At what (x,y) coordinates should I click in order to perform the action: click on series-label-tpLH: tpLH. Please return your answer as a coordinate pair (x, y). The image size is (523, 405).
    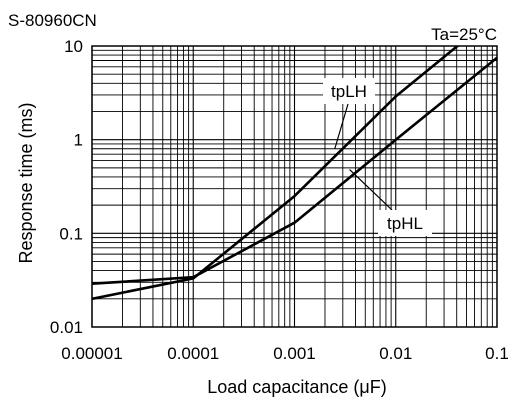
    Looking at the image, I should click on (349, 91).